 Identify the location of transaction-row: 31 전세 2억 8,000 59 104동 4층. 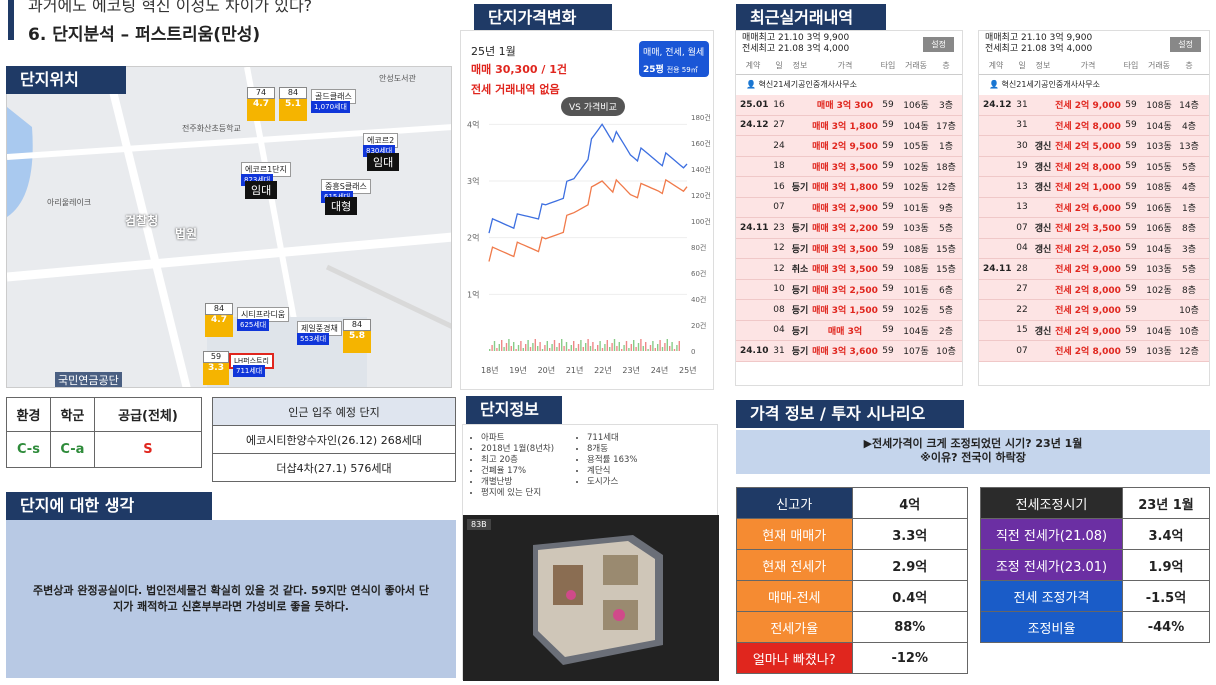
(1094, 126).